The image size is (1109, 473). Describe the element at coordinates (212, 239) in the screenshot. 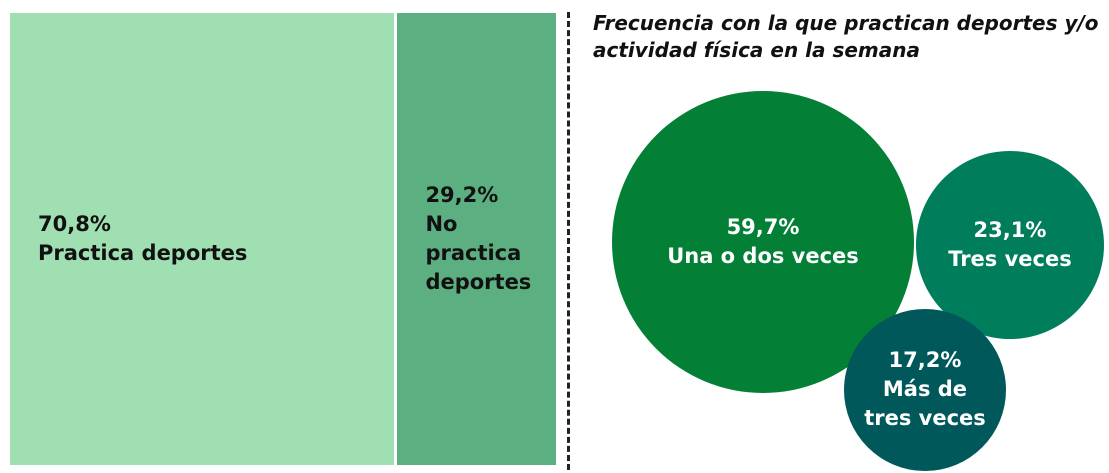

I see `data-label: 70,8% Practica deportes` at that location.